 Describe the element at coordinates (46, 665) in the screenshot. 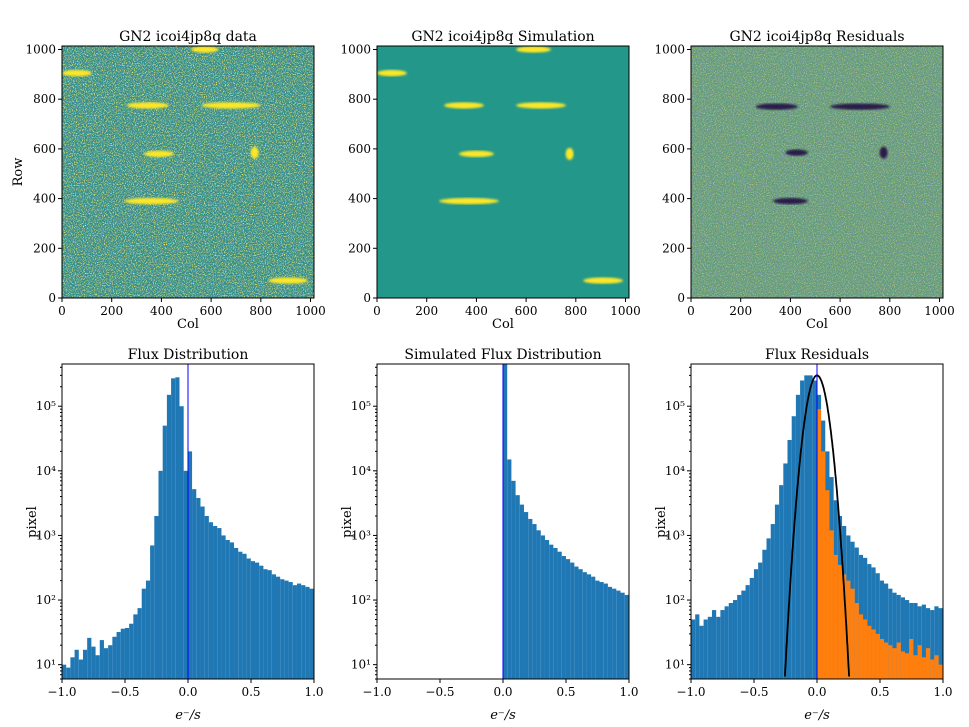

I see `y-tick-label: 10¹` at that location.